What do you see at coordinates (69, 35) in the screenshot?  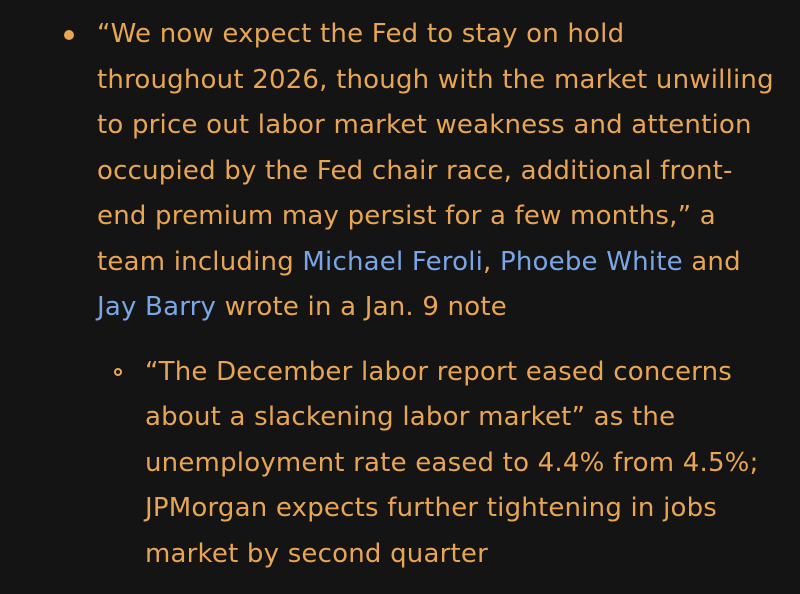 I see `bullet-disc-icon` at bounding box center [69, 35].